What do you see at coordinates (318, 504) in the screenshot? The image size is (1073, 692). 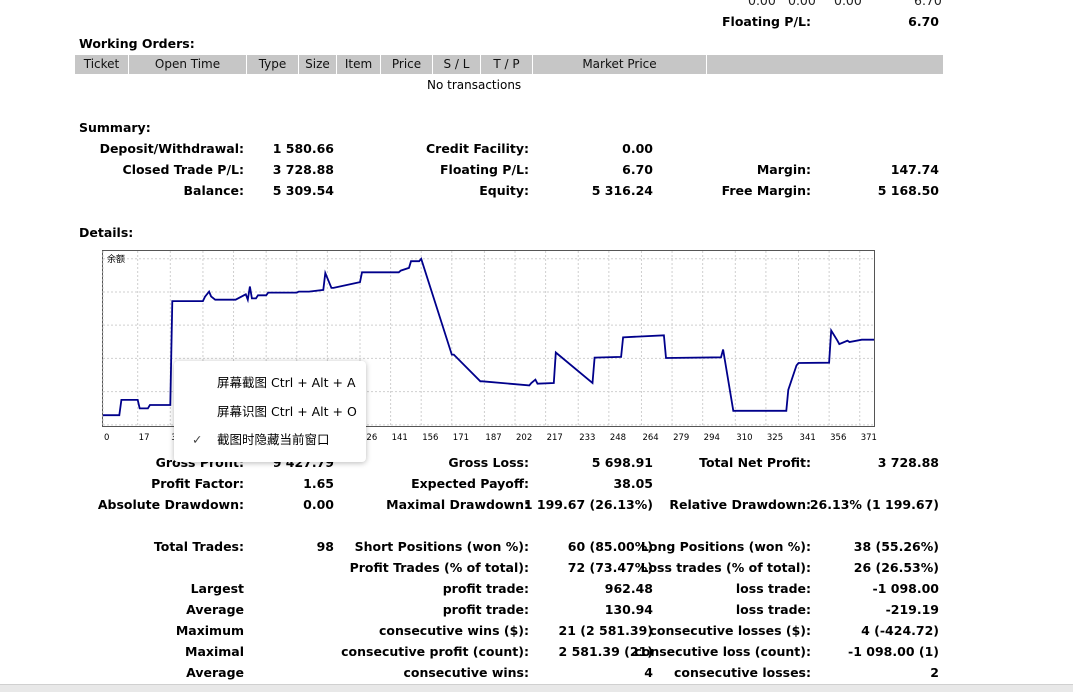 I see `abs-drawdown-value: 0.00` at bounding box center [318, 504].